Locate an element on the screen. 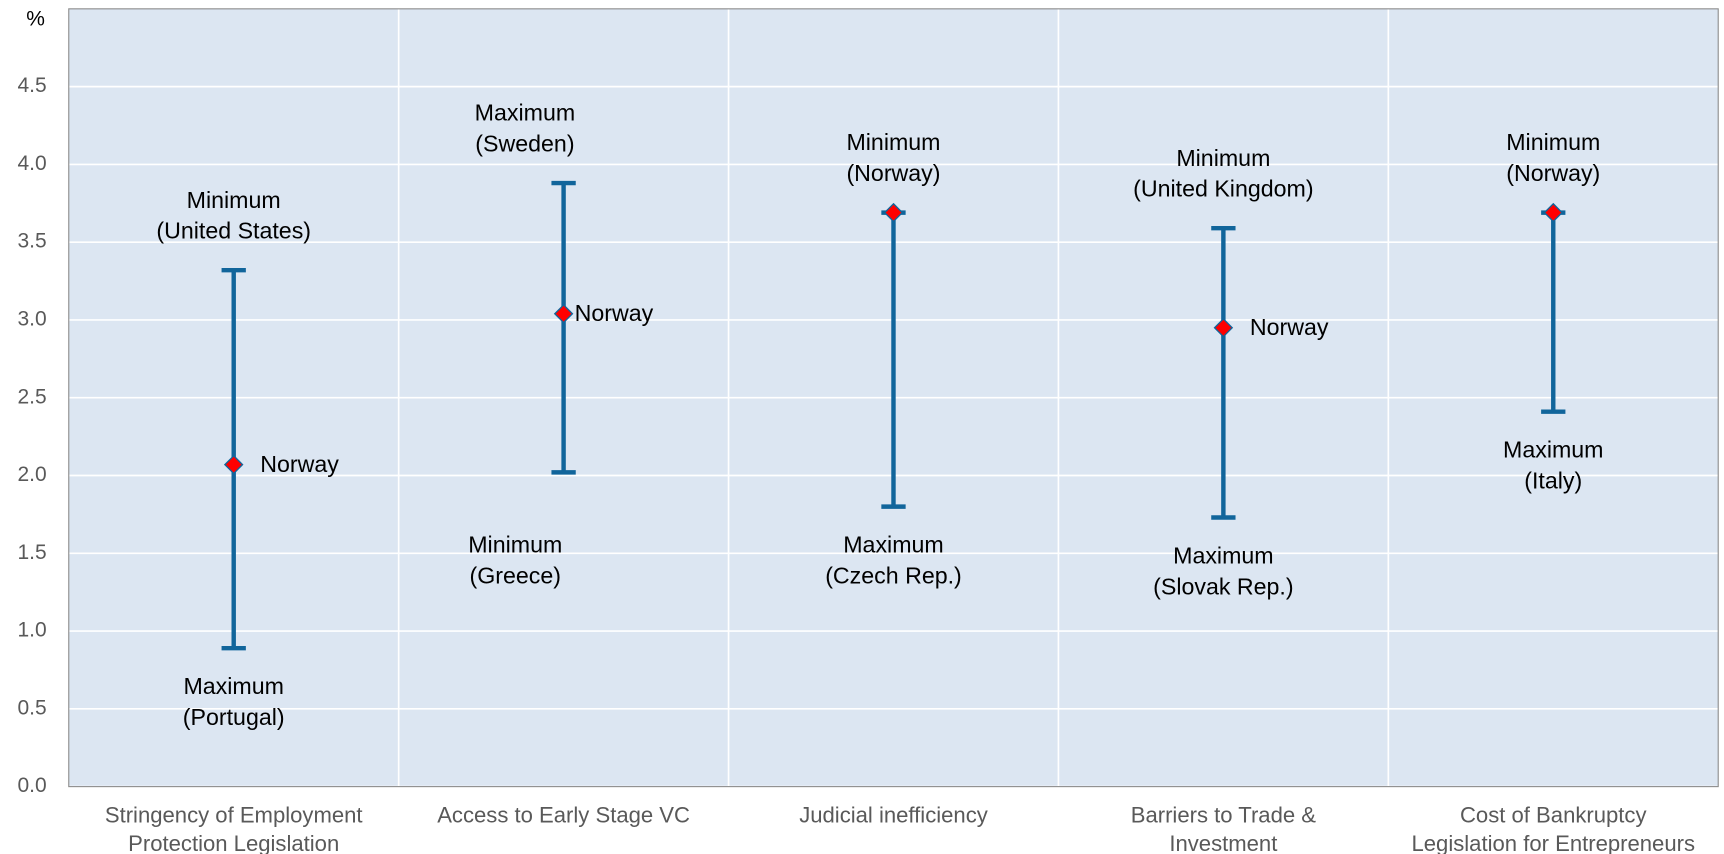  y-tick-label: 1.5 is located at coordinates (31, 552).